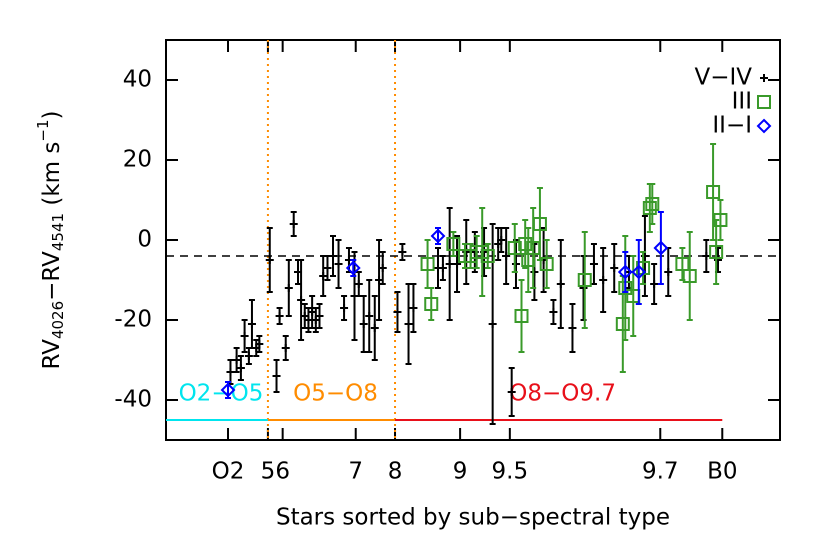 The height and width of the screenshot is (557, 830). I want to click on x-axis-label: Stars sorted by sub−spectral type, so click(473, 518).